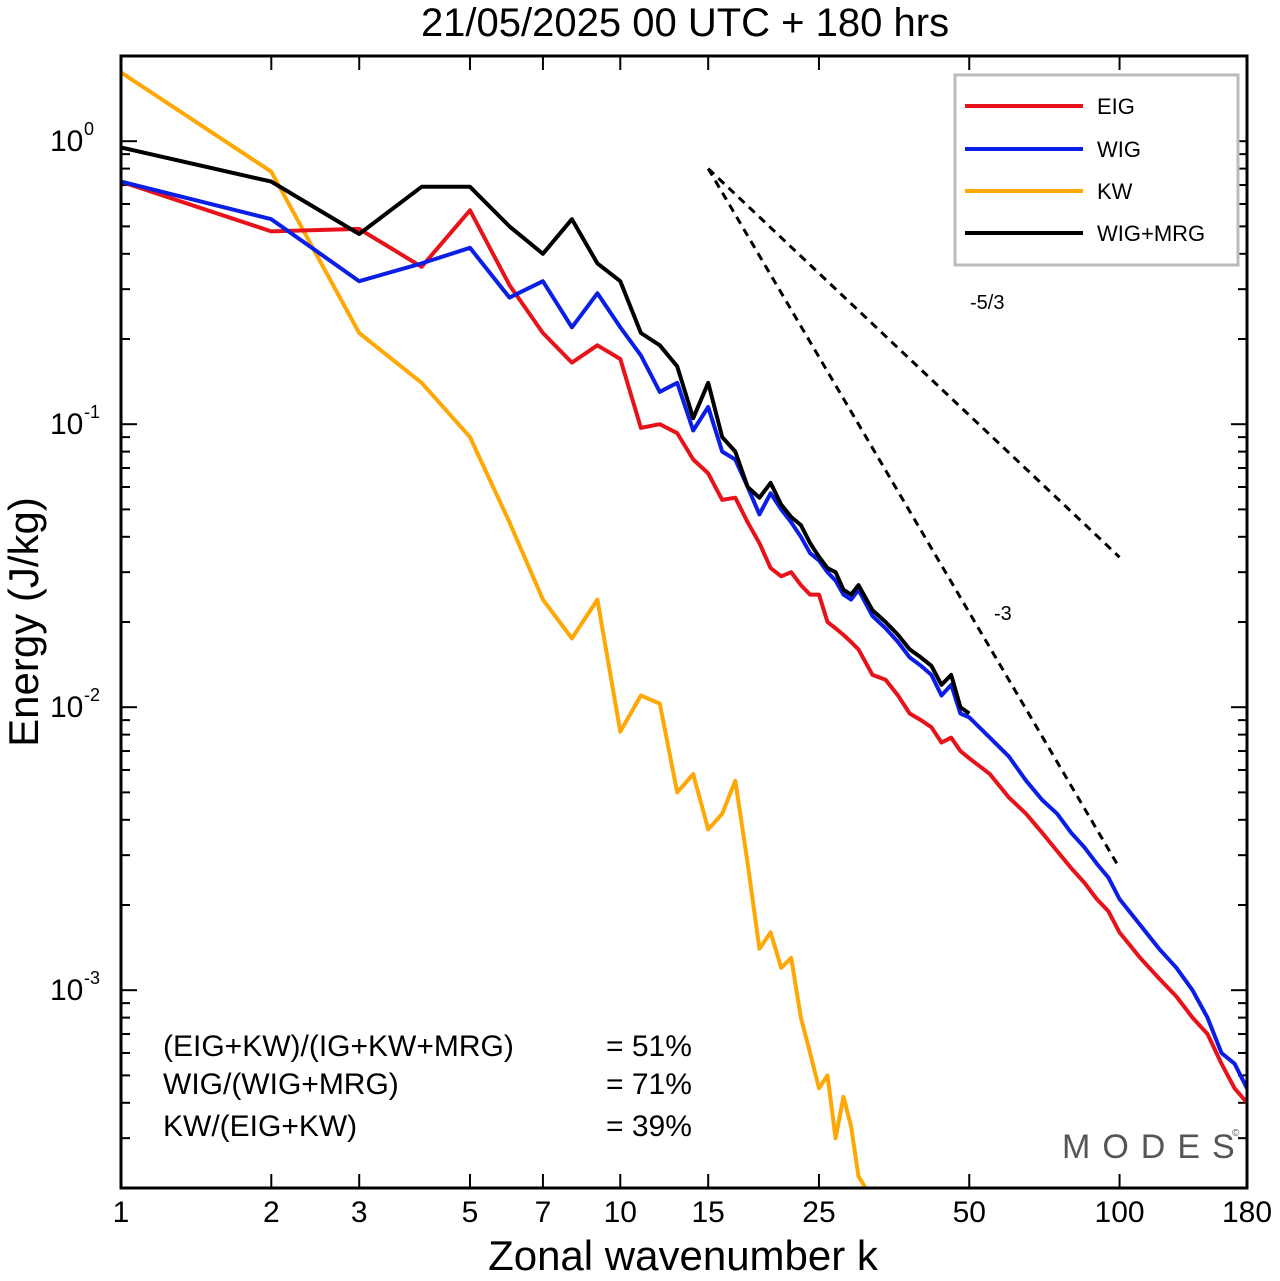  Describe the element at coordinates (66, 424) in the screenshot. I see `y-tick-label-base-1: 10` at that location.